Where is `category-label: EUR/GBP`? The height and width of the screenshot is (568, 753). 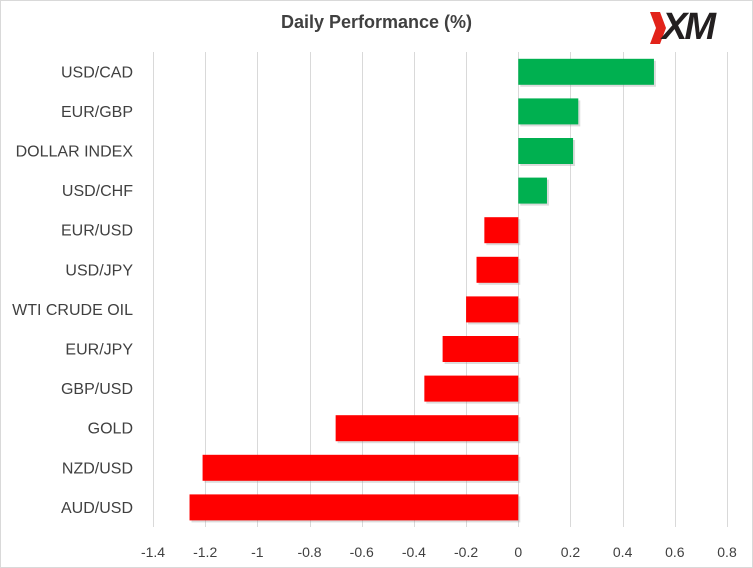 category-label: EUR/GBP is located at coordinates (97, 112).